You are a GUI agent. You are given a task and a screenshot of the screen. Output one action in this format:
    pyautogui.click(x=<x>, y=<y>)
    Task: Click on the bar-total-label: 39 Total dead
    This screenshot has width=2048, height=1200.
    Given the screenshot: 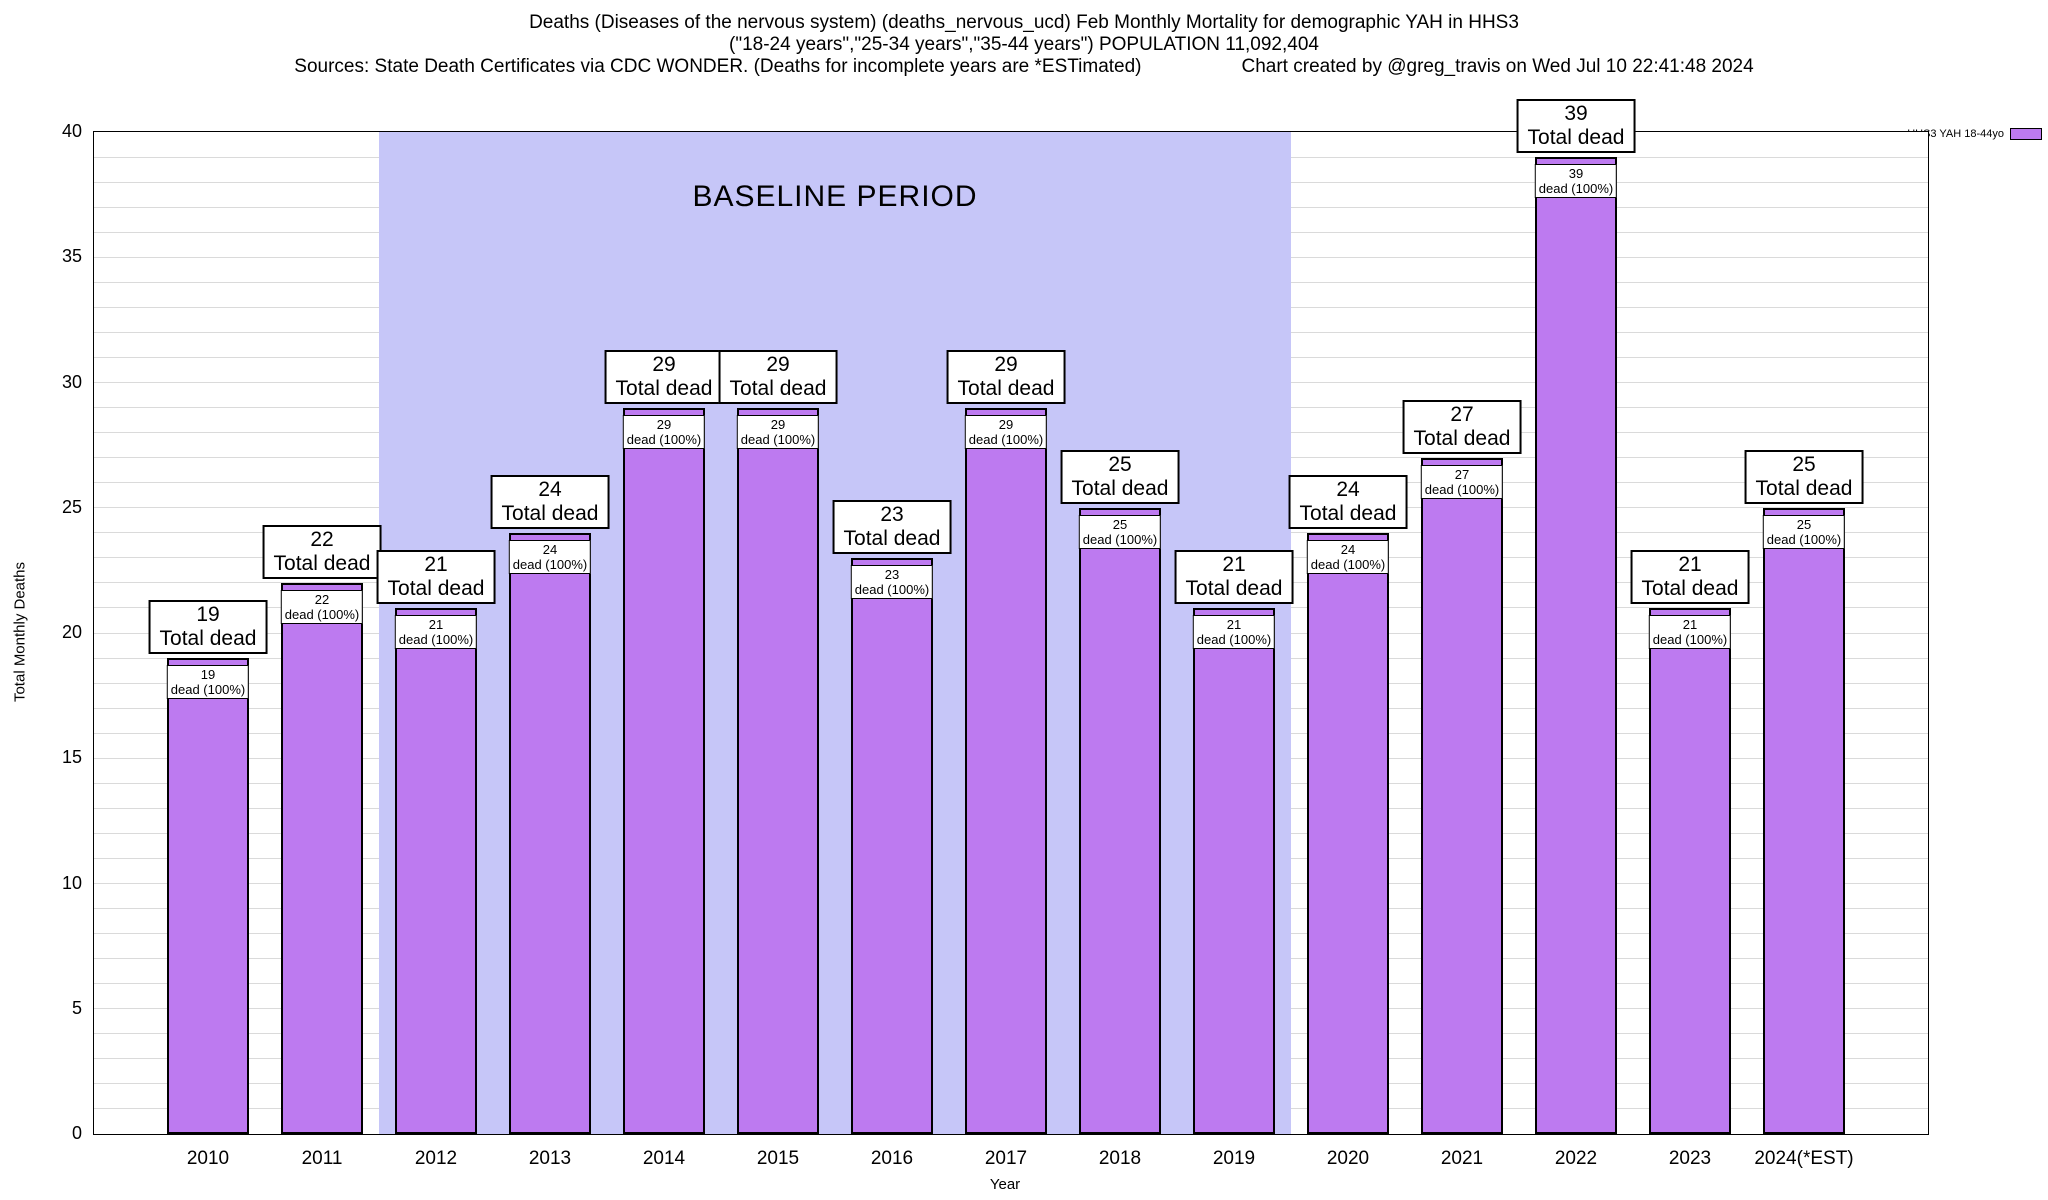 What is the action you would take?
    pyautogui.click(x=1576, y=126)
    